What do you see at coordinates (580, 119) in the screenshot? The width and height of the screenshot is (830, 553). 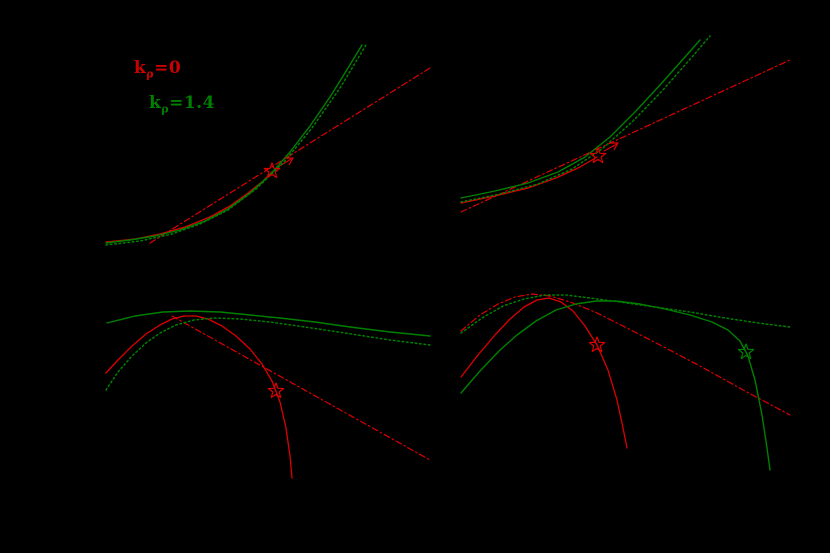 I see `curve-top-right-green-solid` at bounding box center [580, 119].